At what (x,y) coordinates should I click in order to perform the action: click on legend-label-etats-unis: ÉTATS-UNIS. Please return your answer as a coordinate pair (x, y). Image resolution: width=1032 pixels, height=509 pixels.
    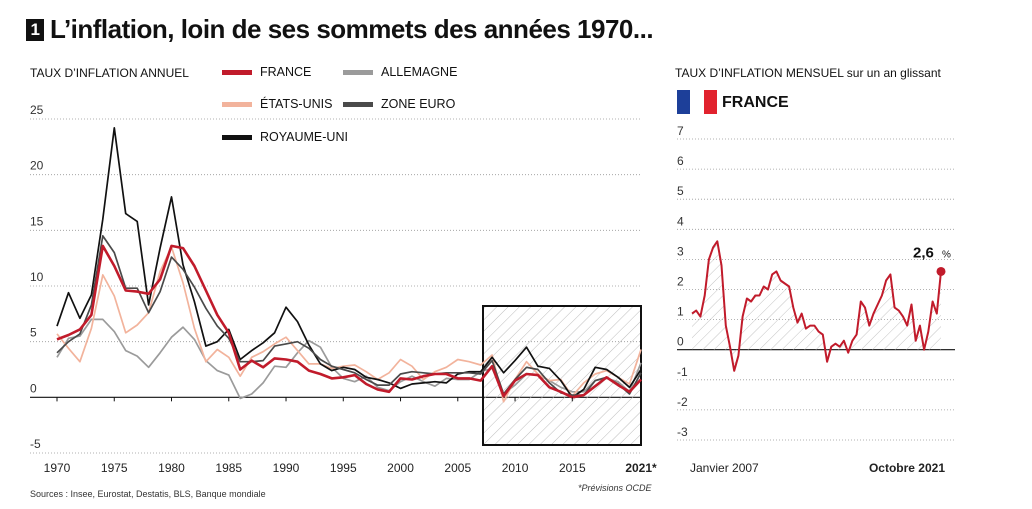
    Looking at the image, I should click on (296, 104).